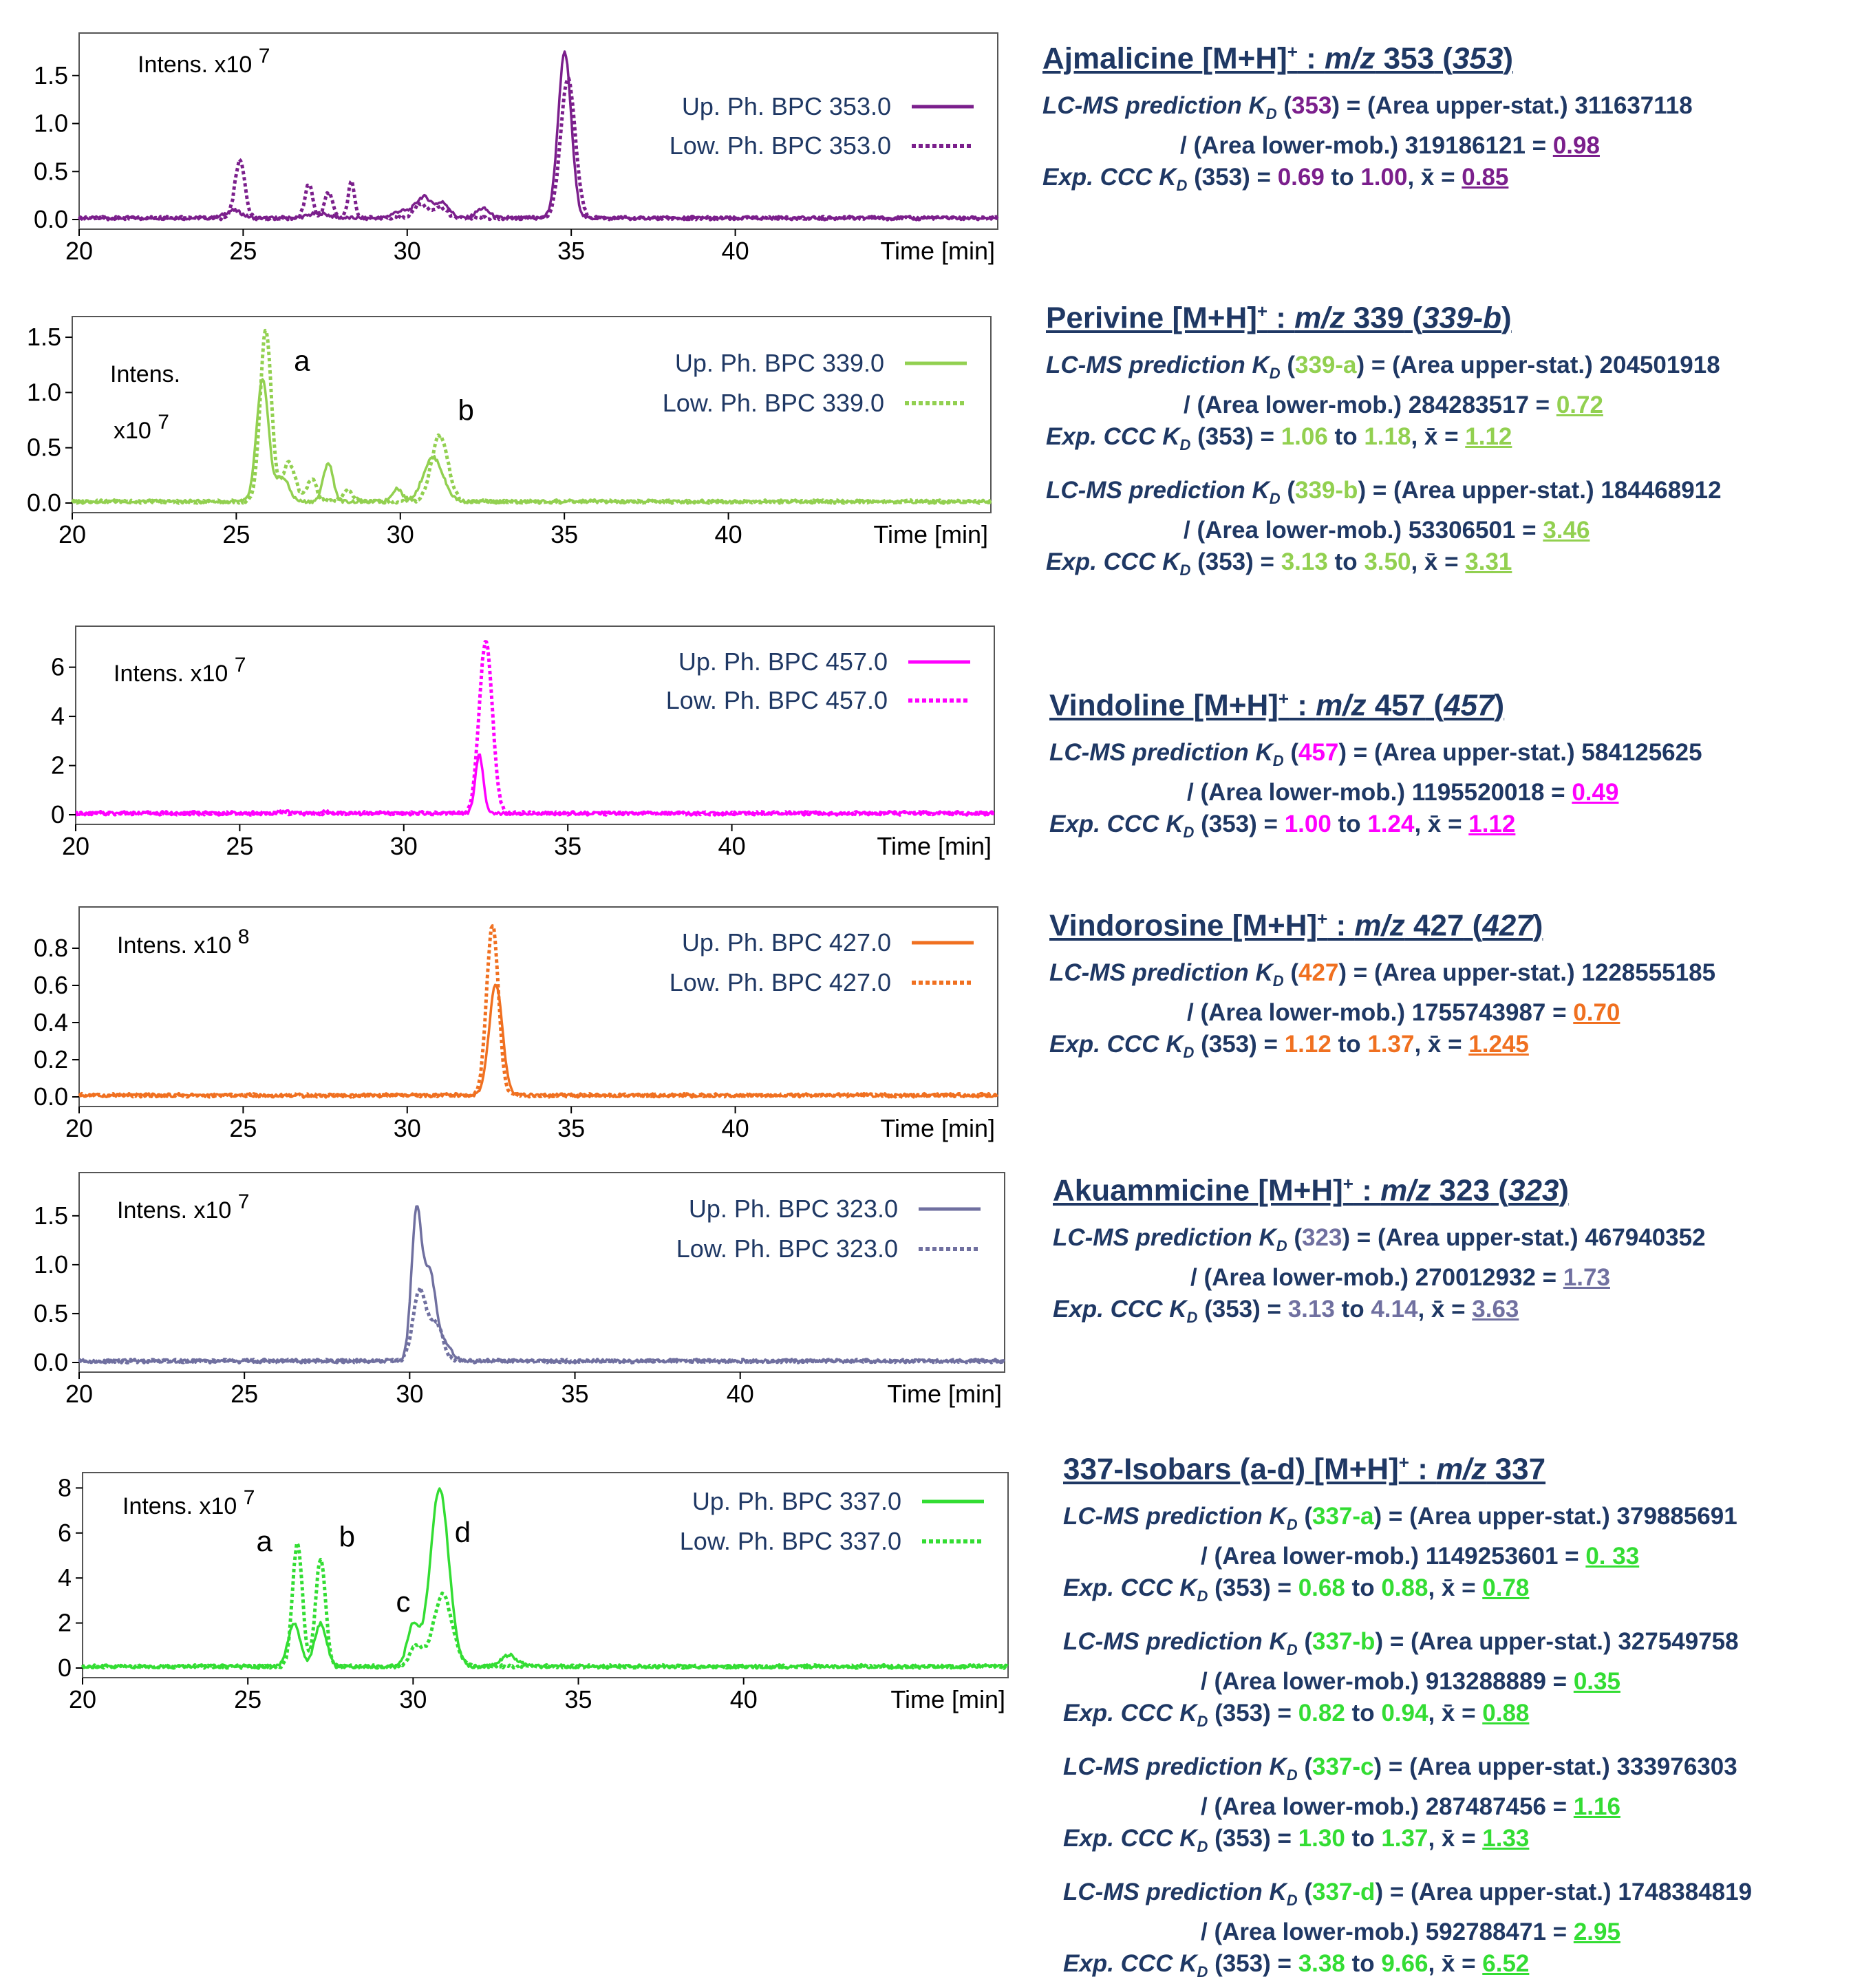 This screenshot has width=1862, height=1988. I want to click on kd-target: 353, so click(1312, 106).